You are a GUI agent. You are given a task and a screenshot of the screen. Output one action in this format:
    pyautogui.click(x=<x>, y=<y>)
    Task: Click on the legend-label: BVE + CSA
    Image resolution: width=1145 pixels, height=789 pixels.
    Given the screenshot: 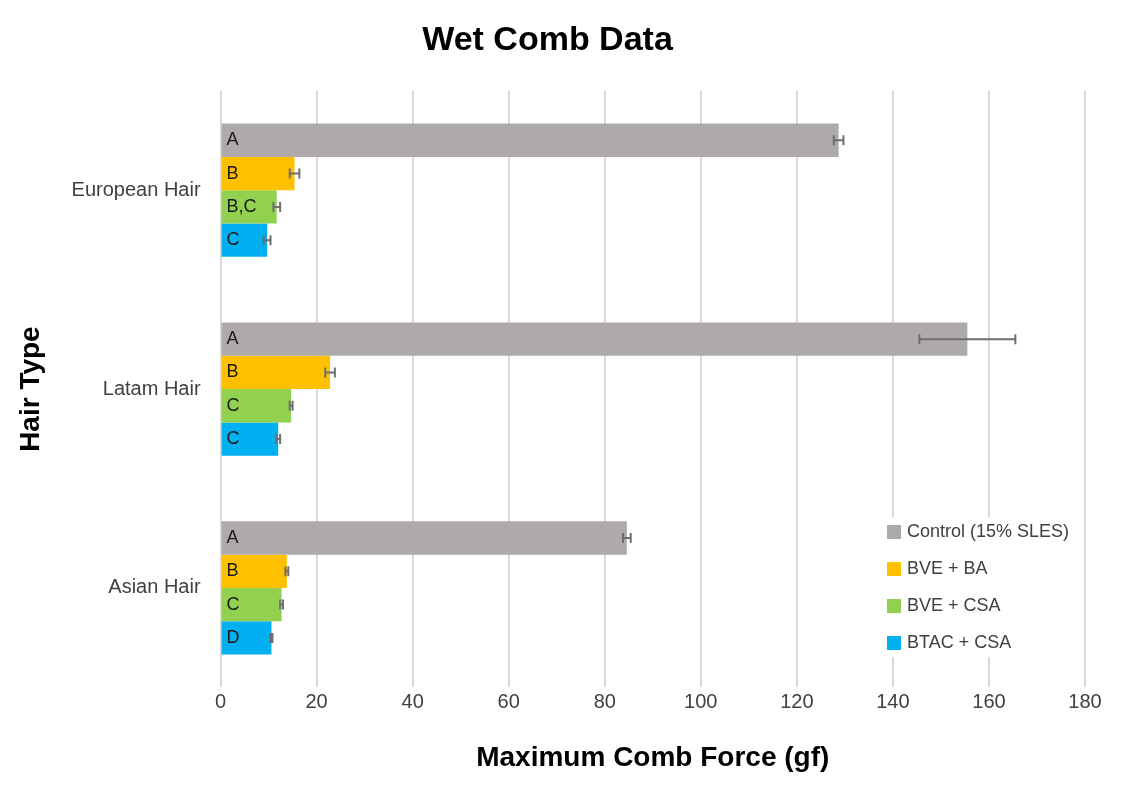 What is the action you would take?
    pyautogui.click(x=954, y=606)
    